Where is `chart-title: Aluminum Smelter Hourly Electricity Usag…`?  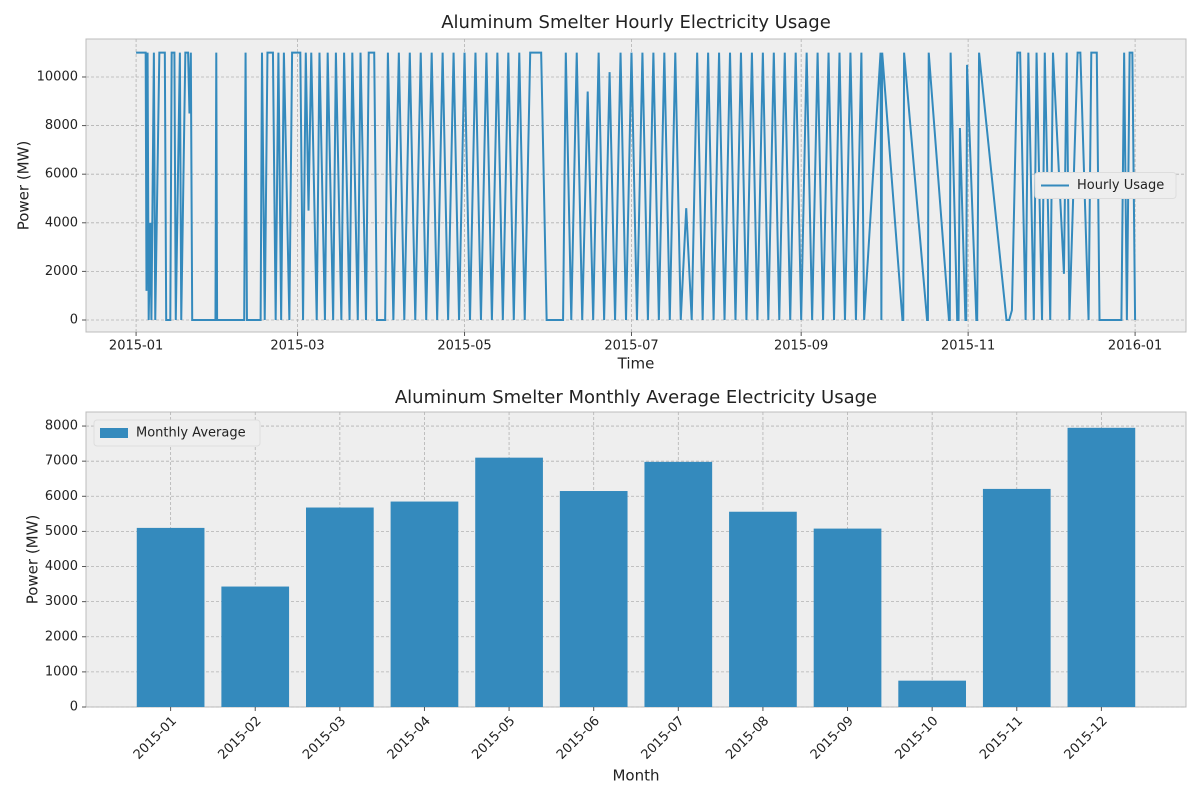 chart-title: Aluminum Smelter Hourly Electricity Usag… is located at coordinates (636, 22).